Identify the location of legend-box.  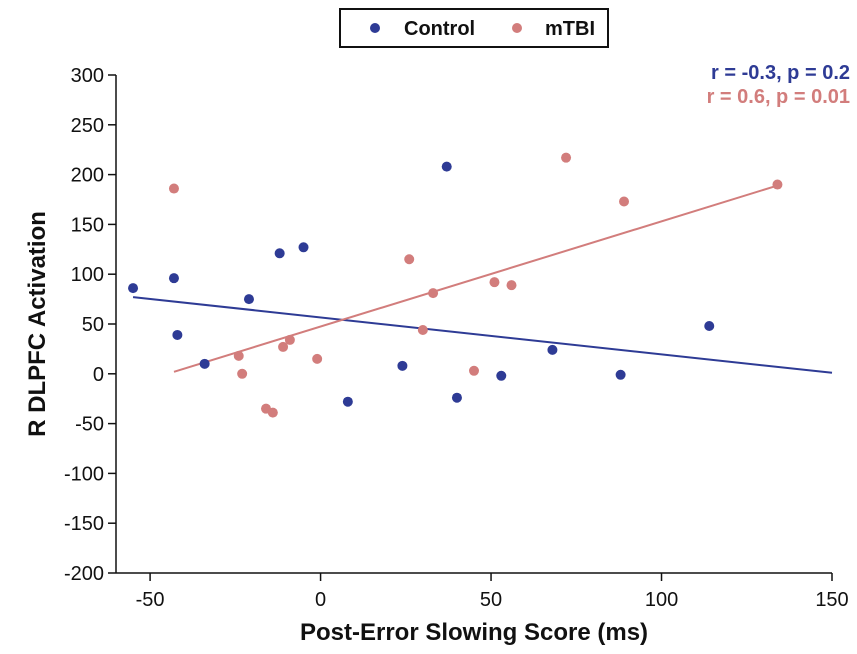
(474, 28).